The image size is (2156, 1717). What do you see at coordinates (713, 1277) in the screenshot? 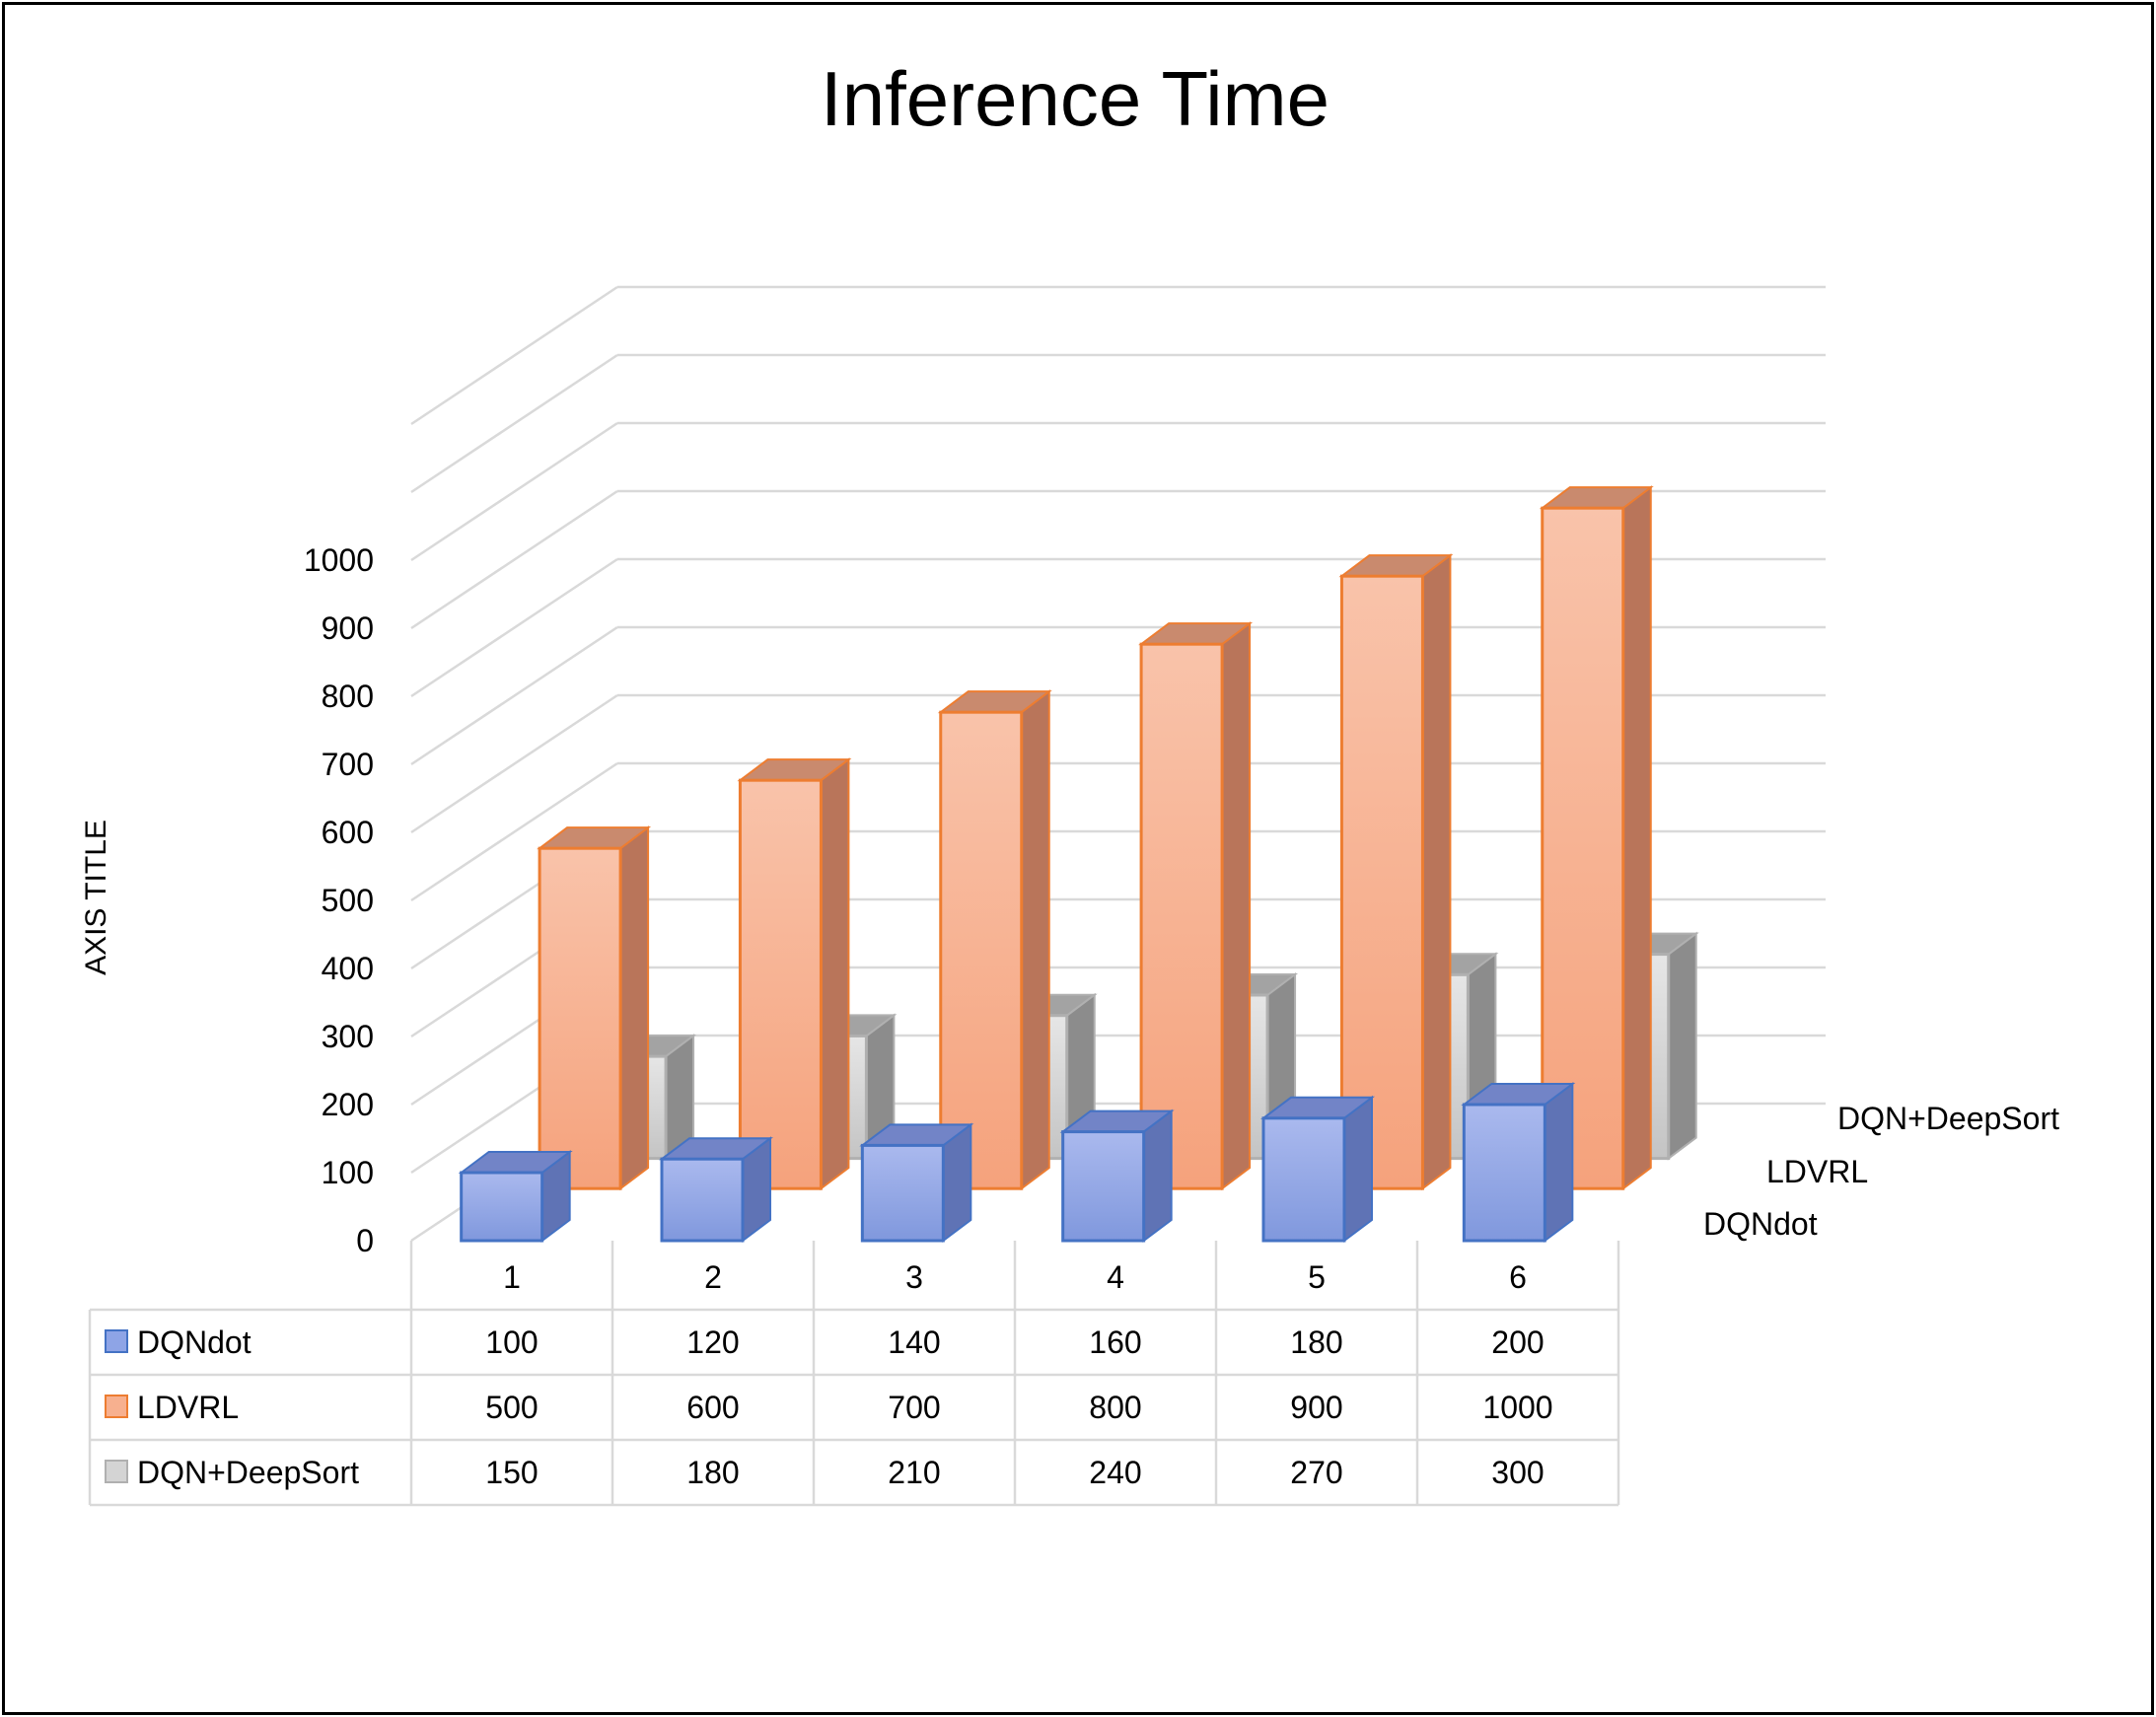
I see `x-tick-label: 2` at bounding box center [713, 1277].